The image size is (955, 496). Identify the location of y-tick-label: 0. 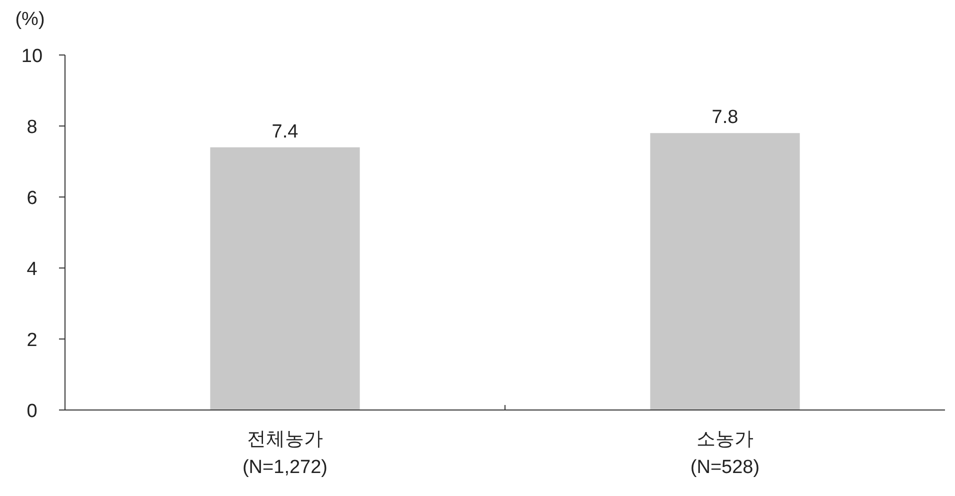
(32, 411).